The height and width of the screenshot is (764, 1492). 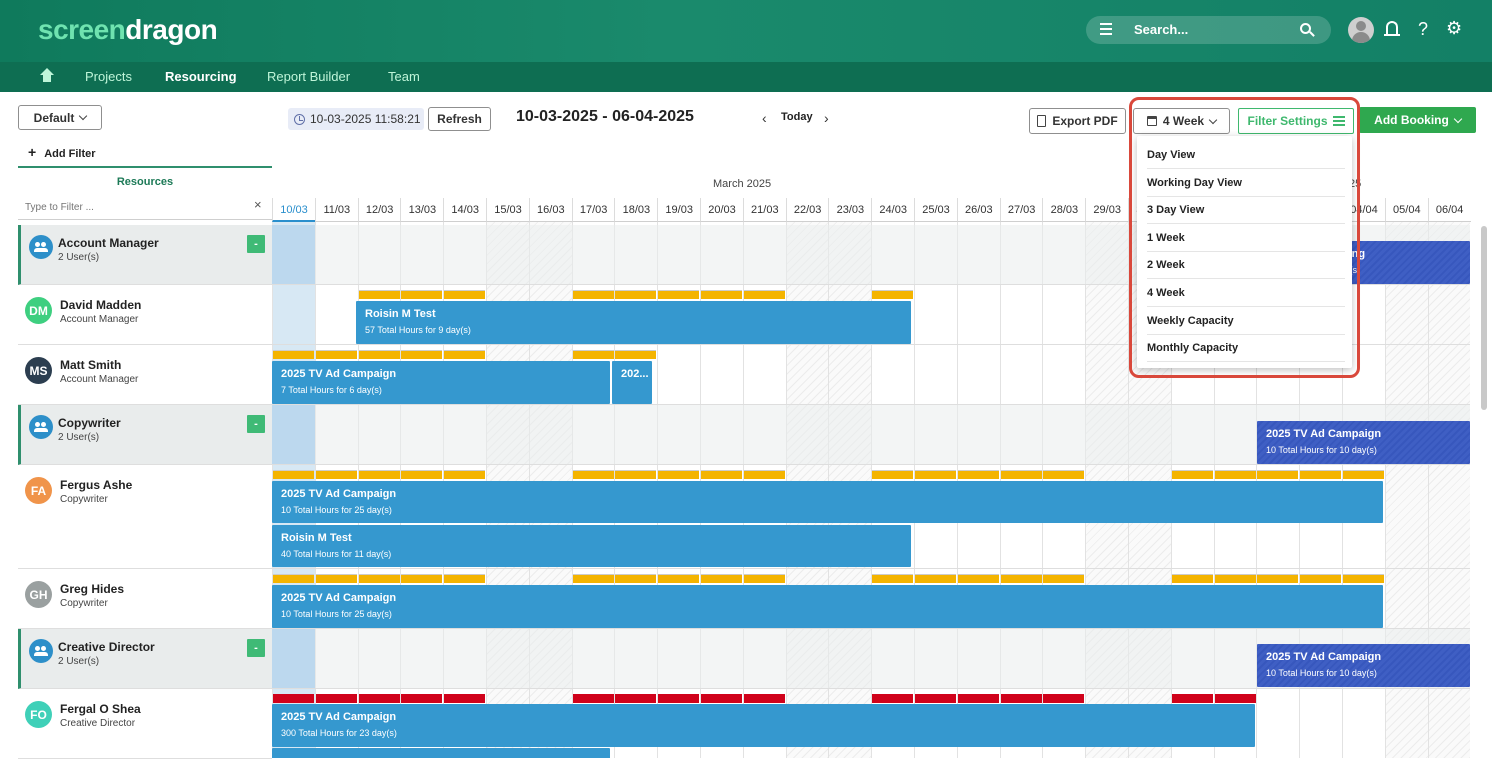 I want to click on filter-settings-label: Filter Settings, so click(x=1287, y=121).